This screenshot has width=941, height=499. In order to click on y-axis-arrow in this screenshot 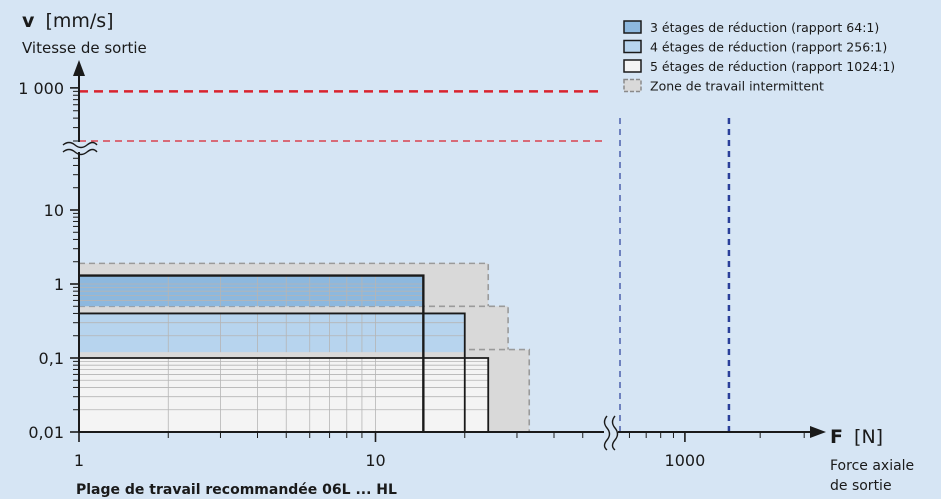, I will do `click(79, 68)`.